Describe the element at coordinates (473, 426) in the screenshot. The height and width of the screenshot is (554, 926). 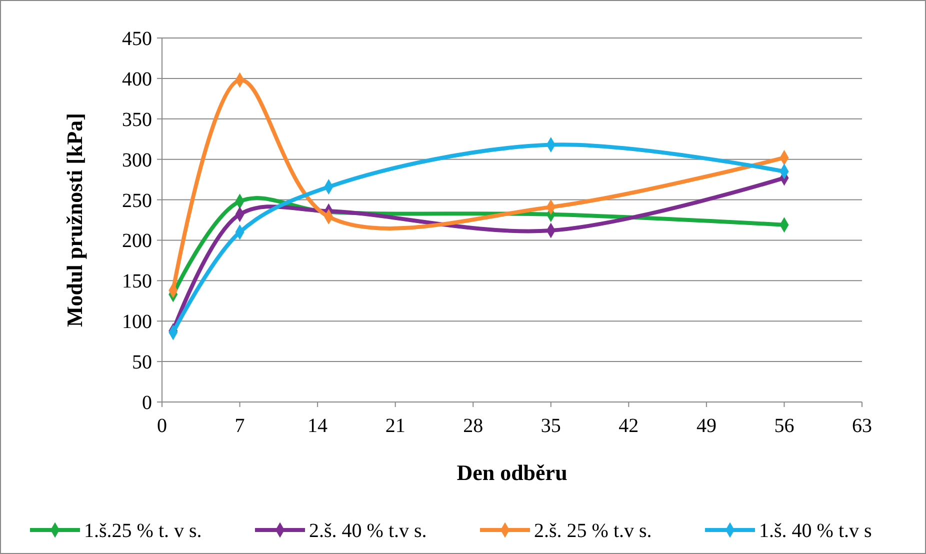
I see `x-tick-label: 28` at that location.